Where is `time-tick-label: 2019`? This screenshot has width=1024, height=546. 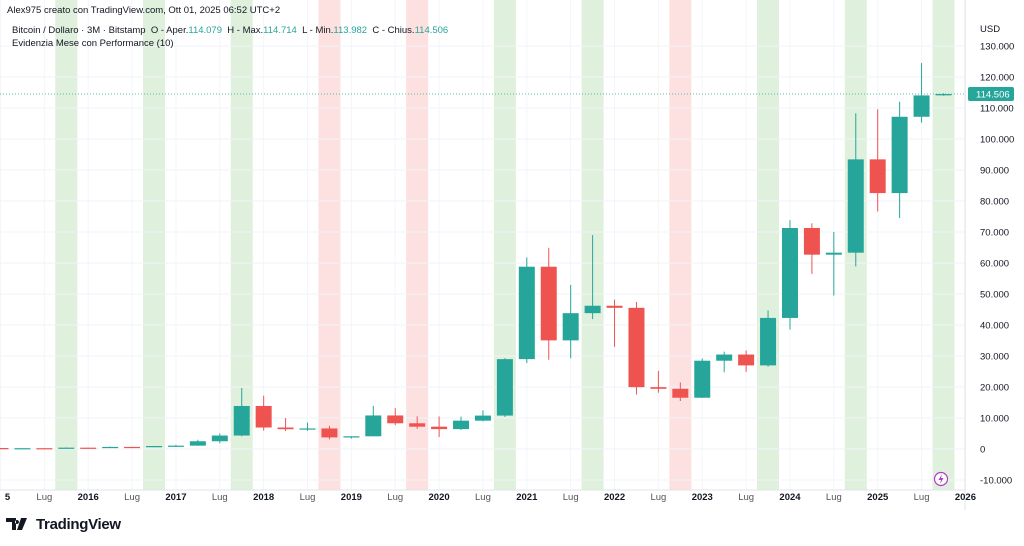
time-tick-label: 2019 is located at coordinates (351, 497).